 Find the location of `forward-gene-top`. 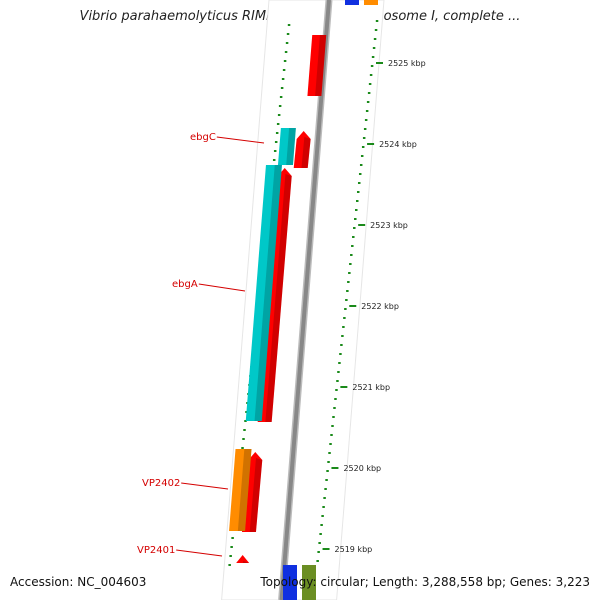

forward-gene-top is located at coordinates (317, 65).